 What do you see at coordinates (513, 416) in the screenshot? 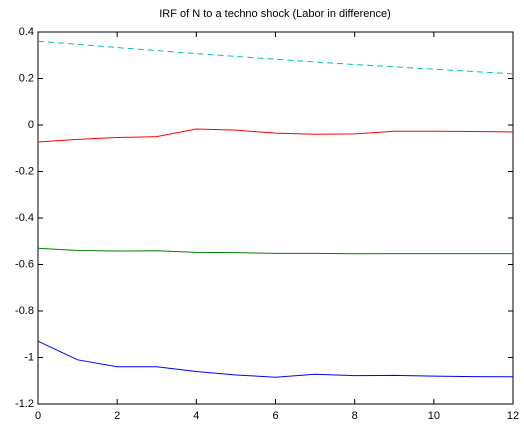
I see `x-tick-label: 12` at bounding box center [513, 416].